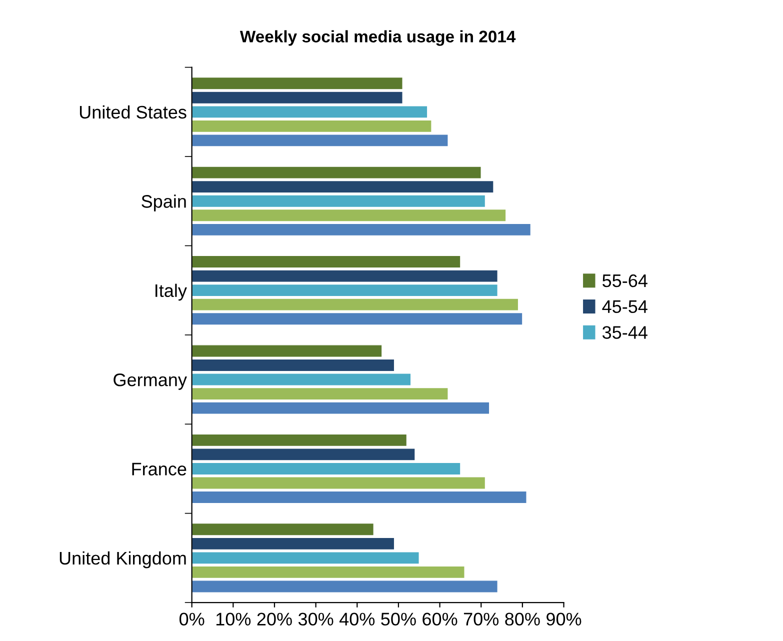 The height and width of the screenshot is (641, 783). What do you see at coordinates (123, 559) in the screenshot?
I see `y-tick-label: United Kingdom` at bounding box center [123, 559].